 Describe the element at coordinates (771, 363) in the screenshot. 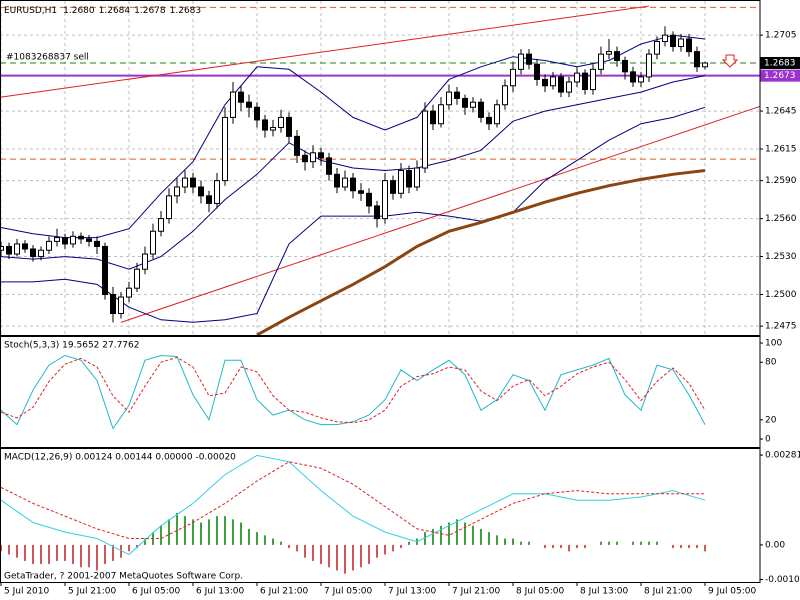

I see `y-tick-label: 80` at that location.